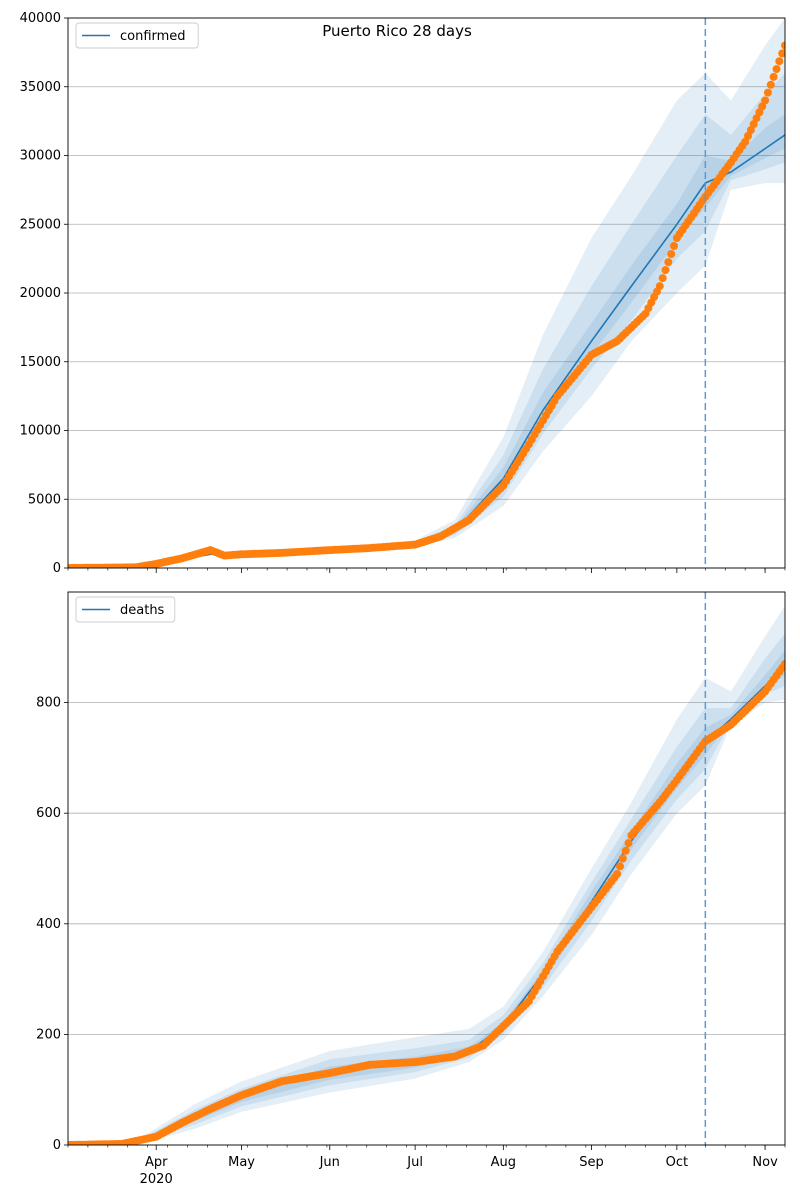 The height and width of the screenshot is (1200, 800). Describe the element at coordinates (40, 362) in the screenshot. I see `y-tick-label: 15000` at that location.